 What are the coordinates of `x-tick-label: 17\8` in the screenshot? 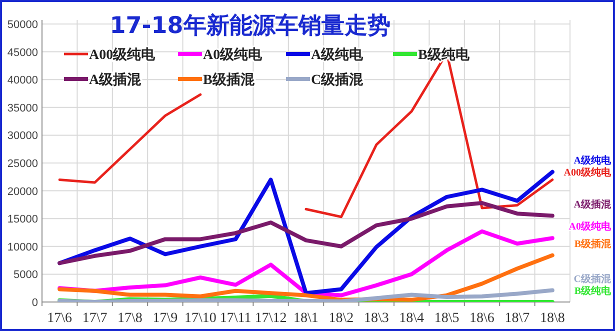 It's located at (130, 318).